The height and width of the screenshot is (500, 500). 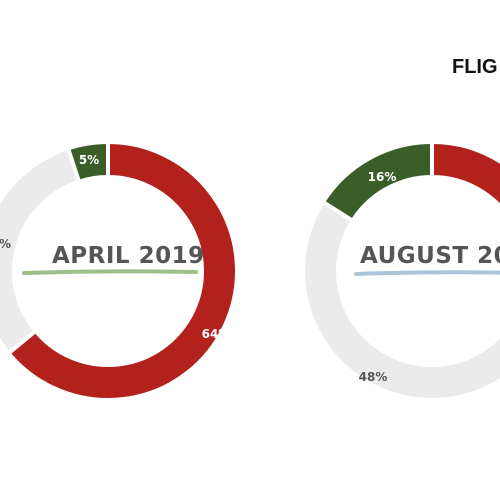 What do you see at coordinates (430, 256) in the screenshot?
I see `donut-1-center-label: AUGUST 201` at bounding box center [430, 256].